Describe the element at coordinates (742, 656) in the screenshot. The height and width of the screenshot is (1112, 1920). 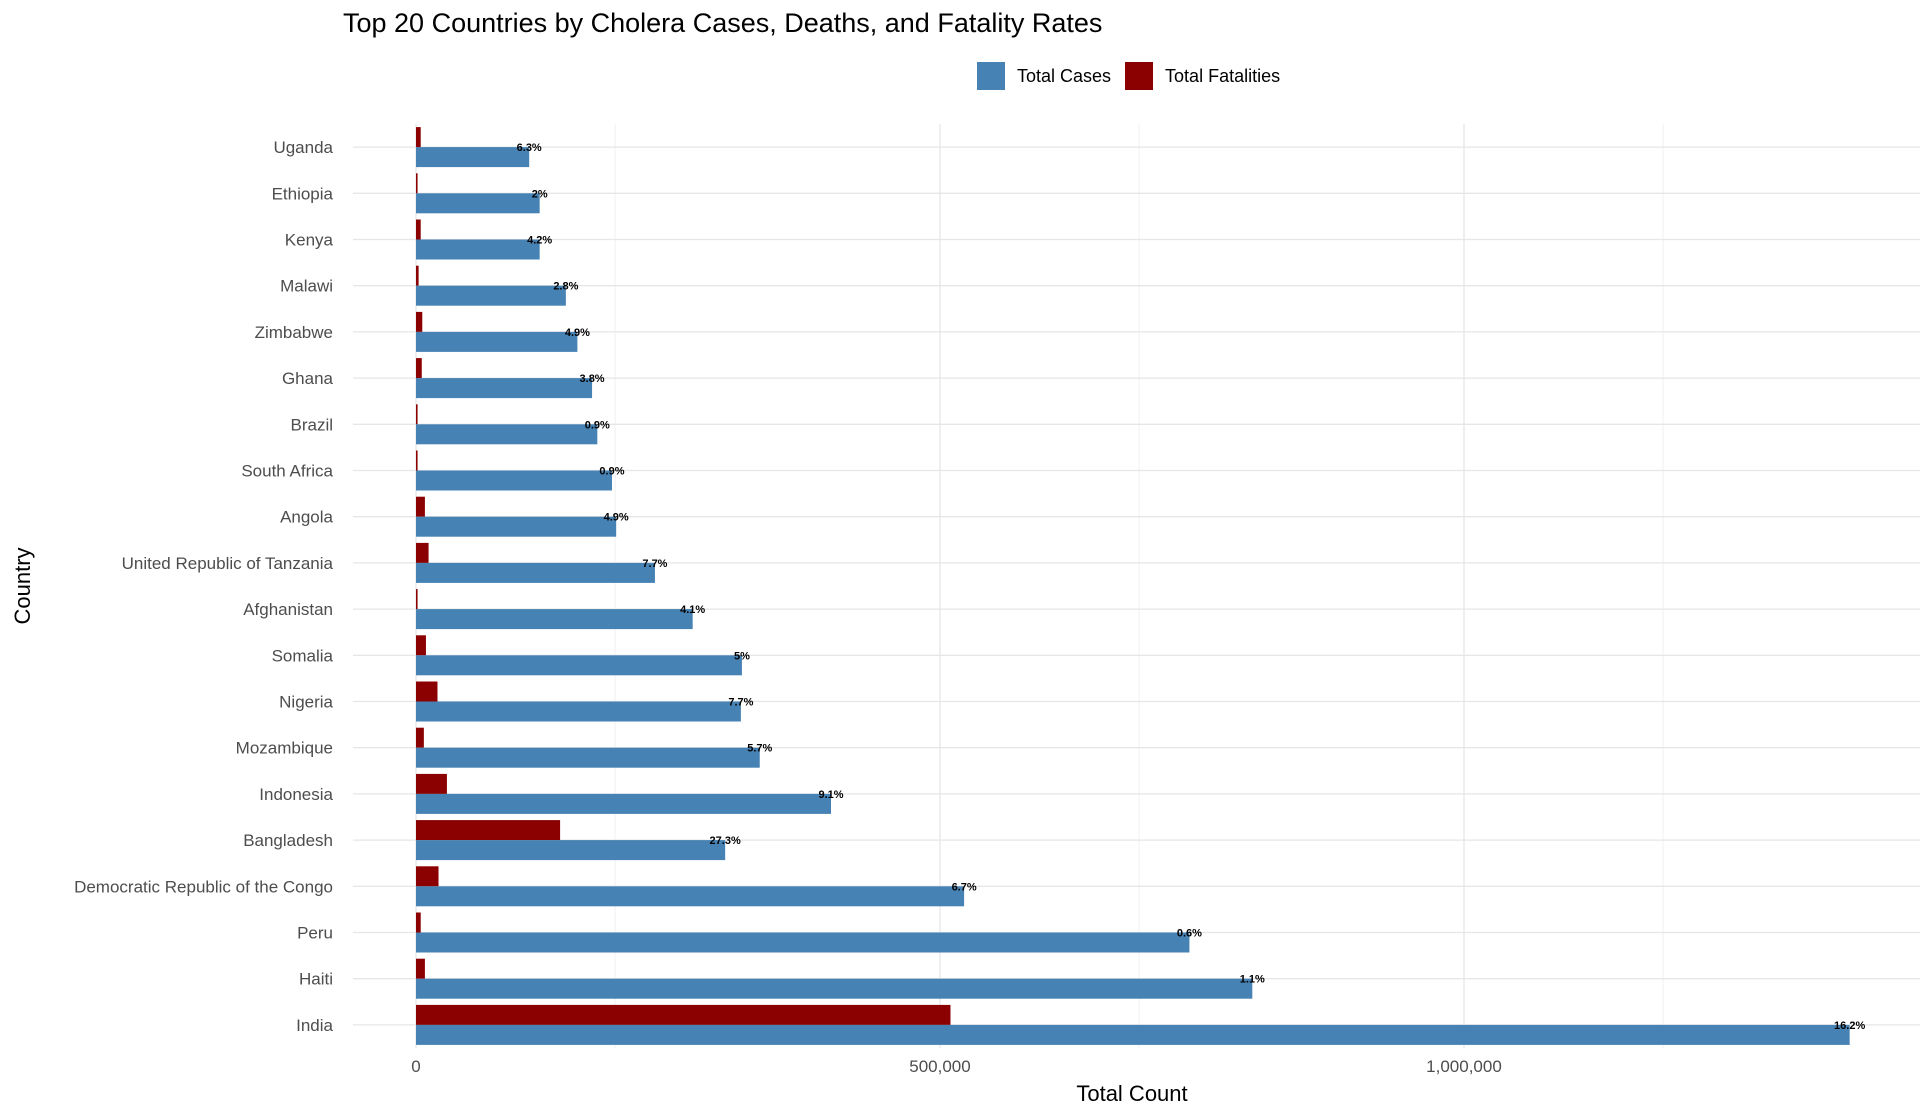
I see `fatality-rate-label: 5%` at that location.